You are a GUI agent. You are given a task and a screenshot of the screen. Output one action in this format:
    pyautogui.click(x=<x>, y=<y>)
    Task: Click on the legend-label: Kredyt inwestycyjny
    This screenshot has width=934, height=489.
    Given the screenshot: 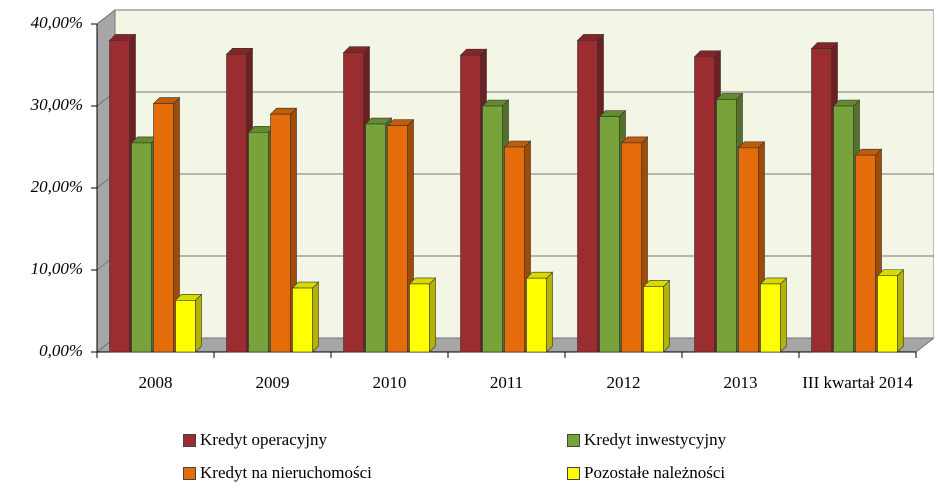 What is the action you would take?
    pyautogui.click(x=655, y=439)
    